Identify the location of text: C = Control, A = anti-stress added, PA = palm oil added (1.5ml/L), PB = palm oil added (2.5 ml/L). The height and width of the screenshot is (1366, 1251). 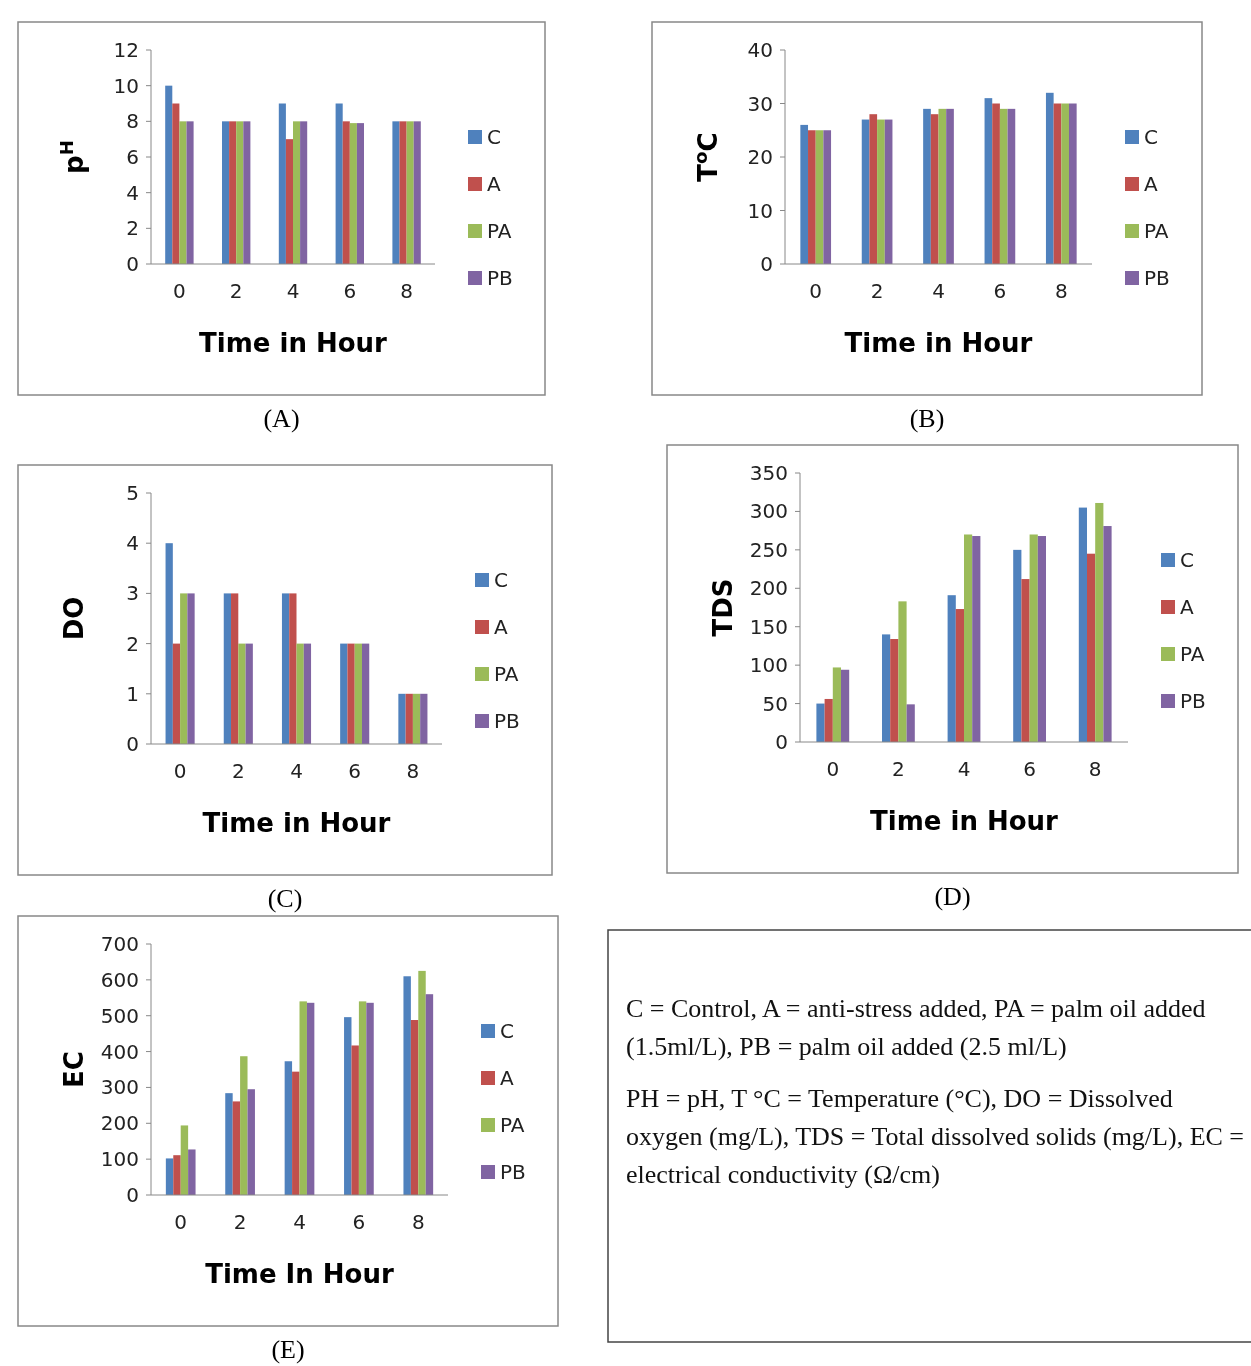
(916, 1028).